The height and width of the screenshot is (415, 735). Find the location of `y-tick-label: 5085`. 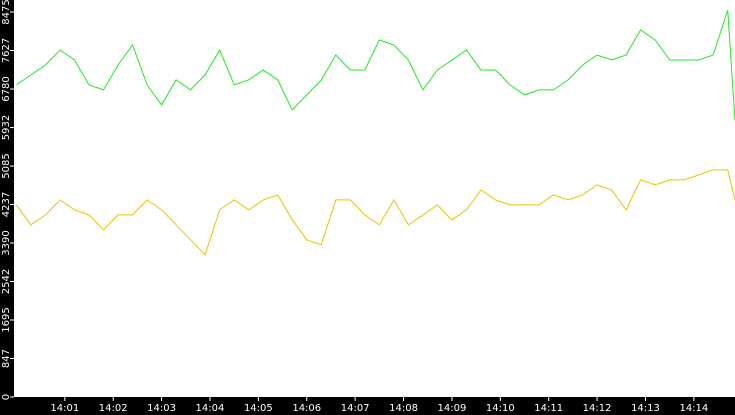

y-tick-label: 5085 is located at coordinates (6, 165).